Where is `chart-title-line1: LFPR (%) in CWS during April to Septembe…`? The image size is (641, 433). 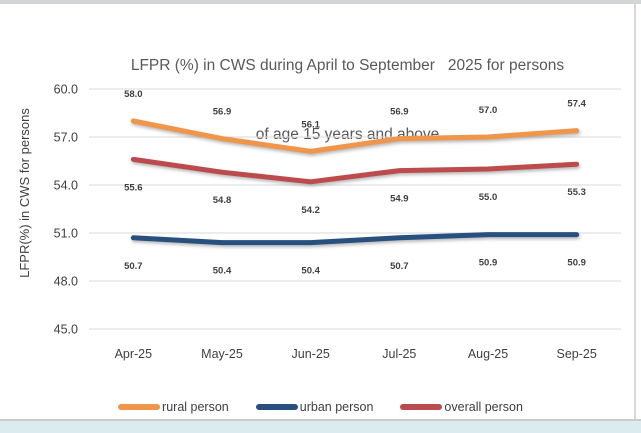 chart-title-line1: LFPR (%) in CWS during April to Septembe… is located at coordinates (347, 65).